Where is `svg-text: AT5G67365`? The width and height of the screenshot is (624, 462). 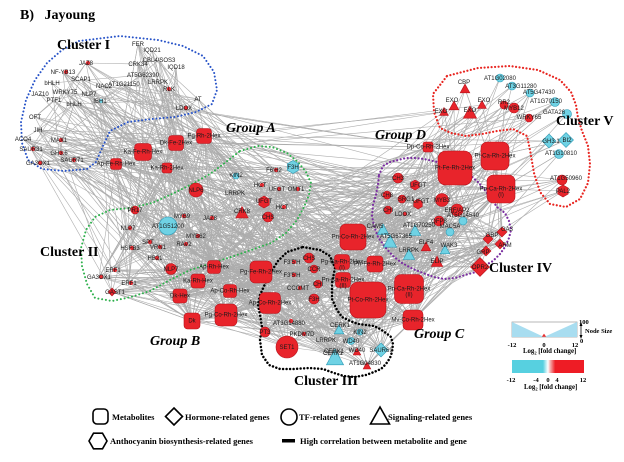 svg-text: AT5G67365 is located at coordinates (396, 237).